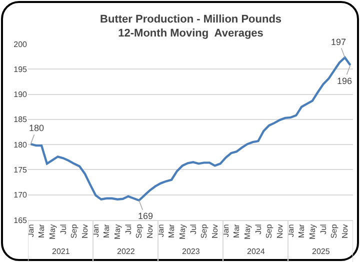  Describe the element at coordinates (21, 69) in the screenshot. I see `y-tick-label: 195` at that location.